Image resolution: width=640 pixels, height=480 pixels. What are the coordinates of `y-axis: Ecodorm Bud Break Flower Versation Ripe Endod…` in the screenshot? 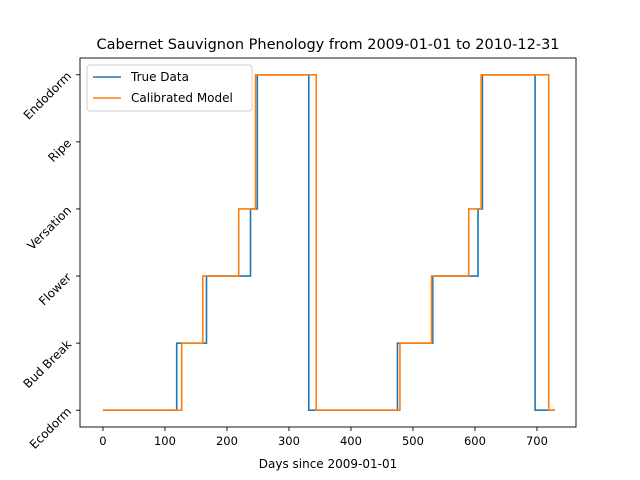 It's located at (50, 260).